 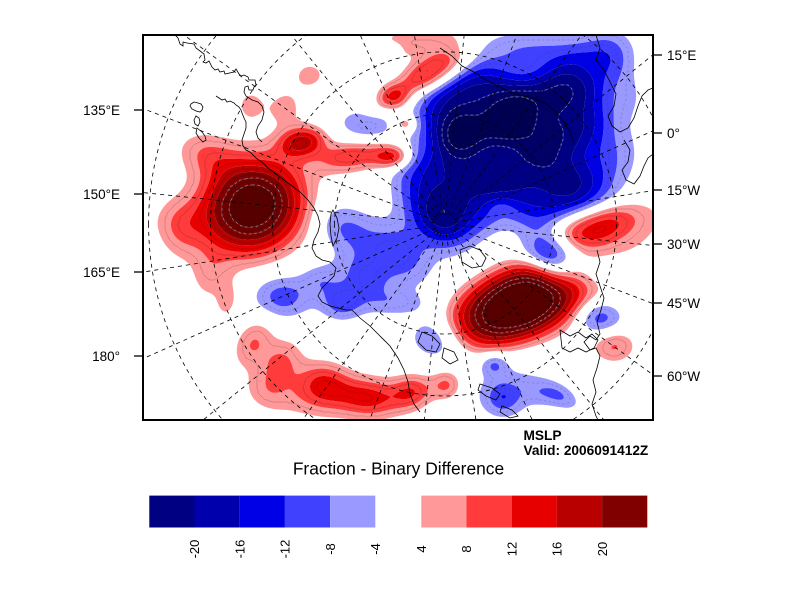 I want to click on svg-text: 15°E, so click(x=681, y=55).